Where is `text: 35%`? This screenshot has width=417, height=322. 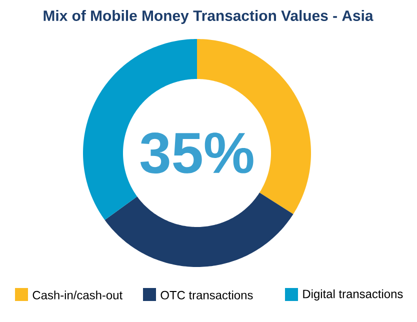 text: 35% is located at coordinates (197, 153).